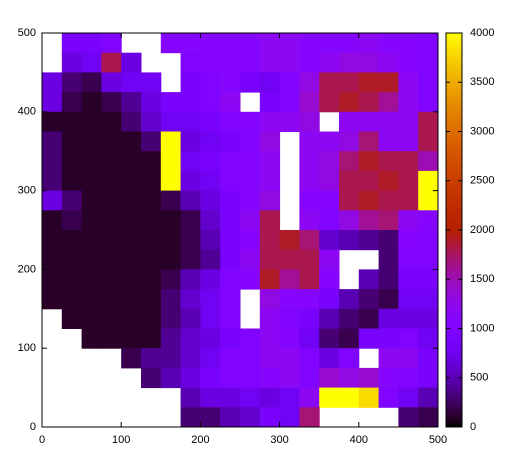  I want to click on y-tick-label: 300, so click(27, 191).